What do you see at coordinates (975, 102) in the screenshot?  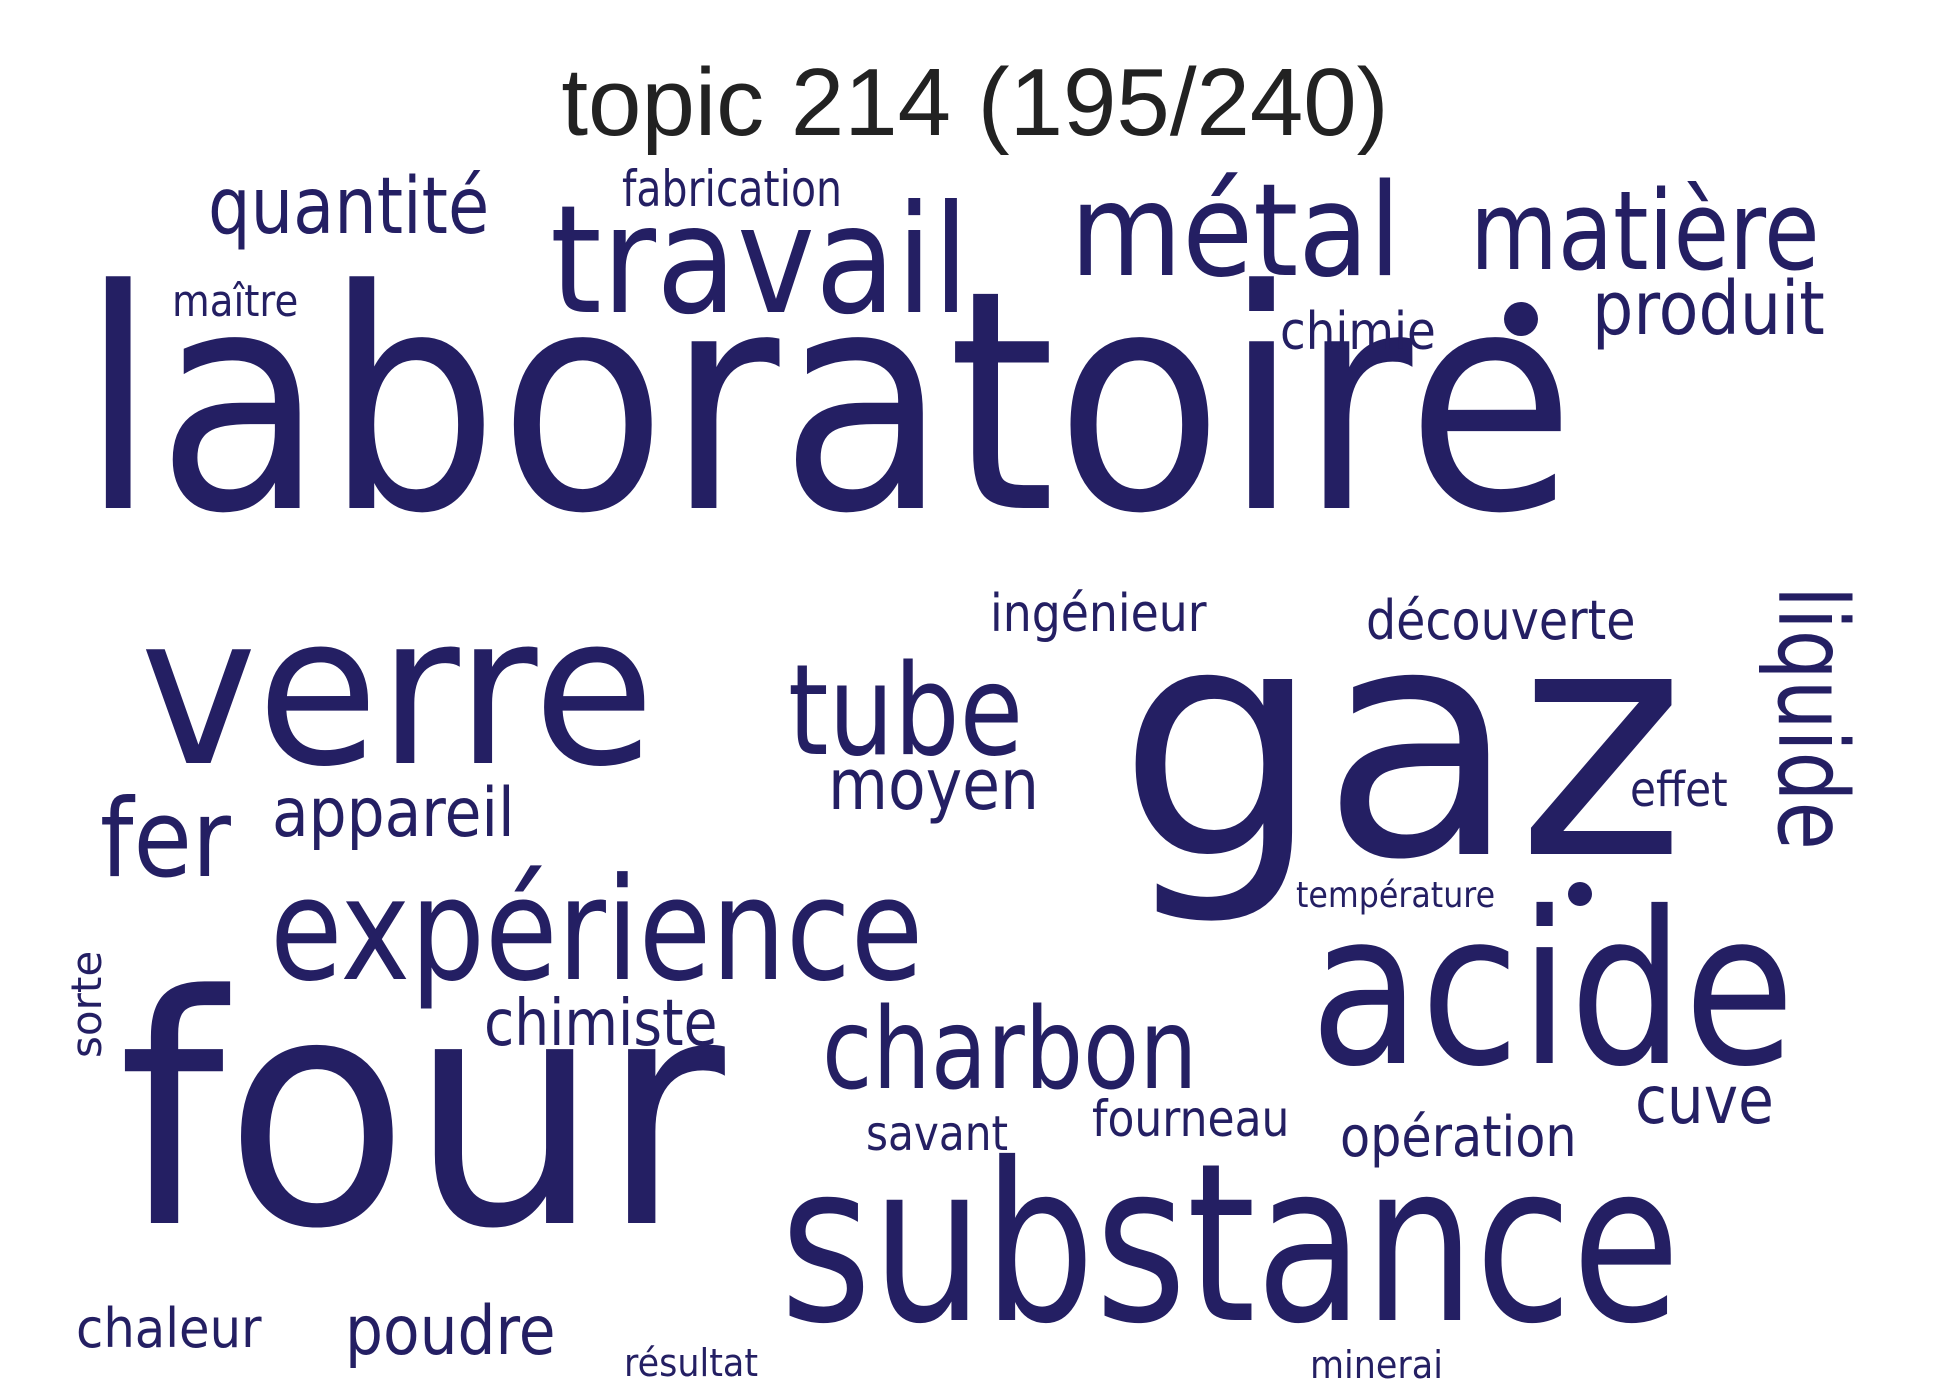 I see `page-title: topic 214 (195/240)` at bounding box center [975, 102].